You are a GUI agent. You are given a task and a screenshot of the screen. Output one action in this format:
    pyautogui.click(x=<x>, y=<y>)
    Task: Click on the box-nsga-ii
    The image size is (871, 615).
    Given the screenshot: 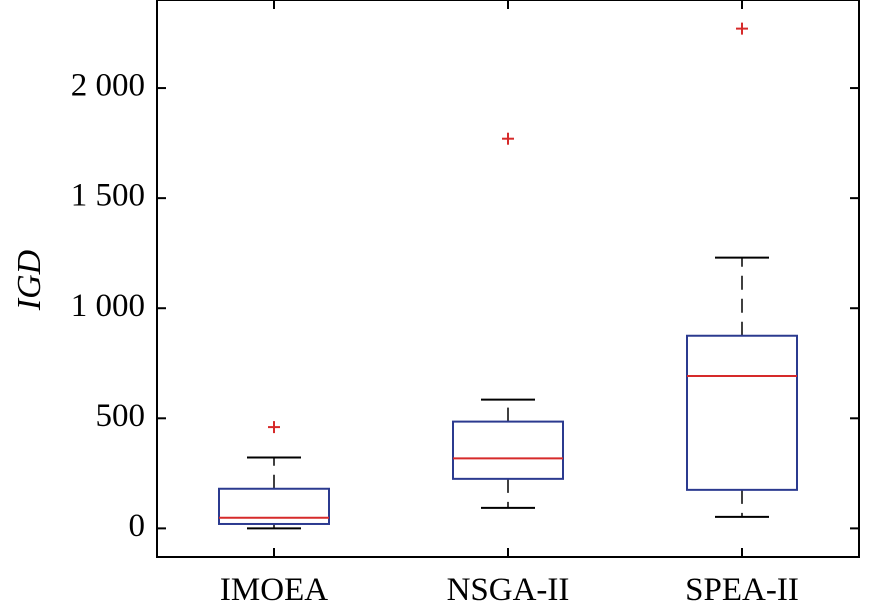 What is the action you would take?
    pyautogui.click(x=508, y=320)
    